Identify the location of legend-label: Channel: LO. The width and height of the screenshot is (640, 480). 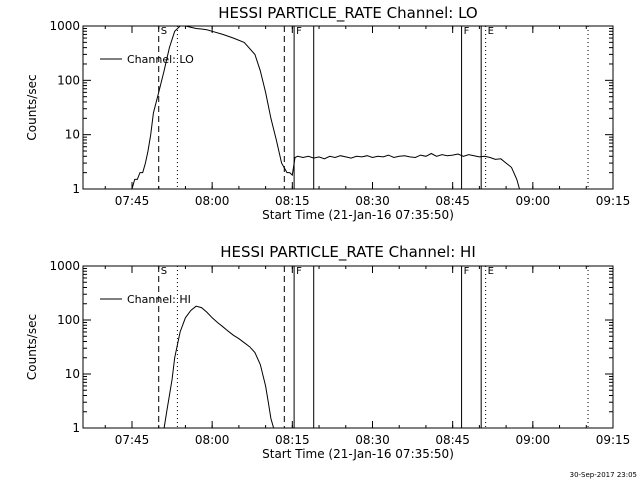
(160, 59).